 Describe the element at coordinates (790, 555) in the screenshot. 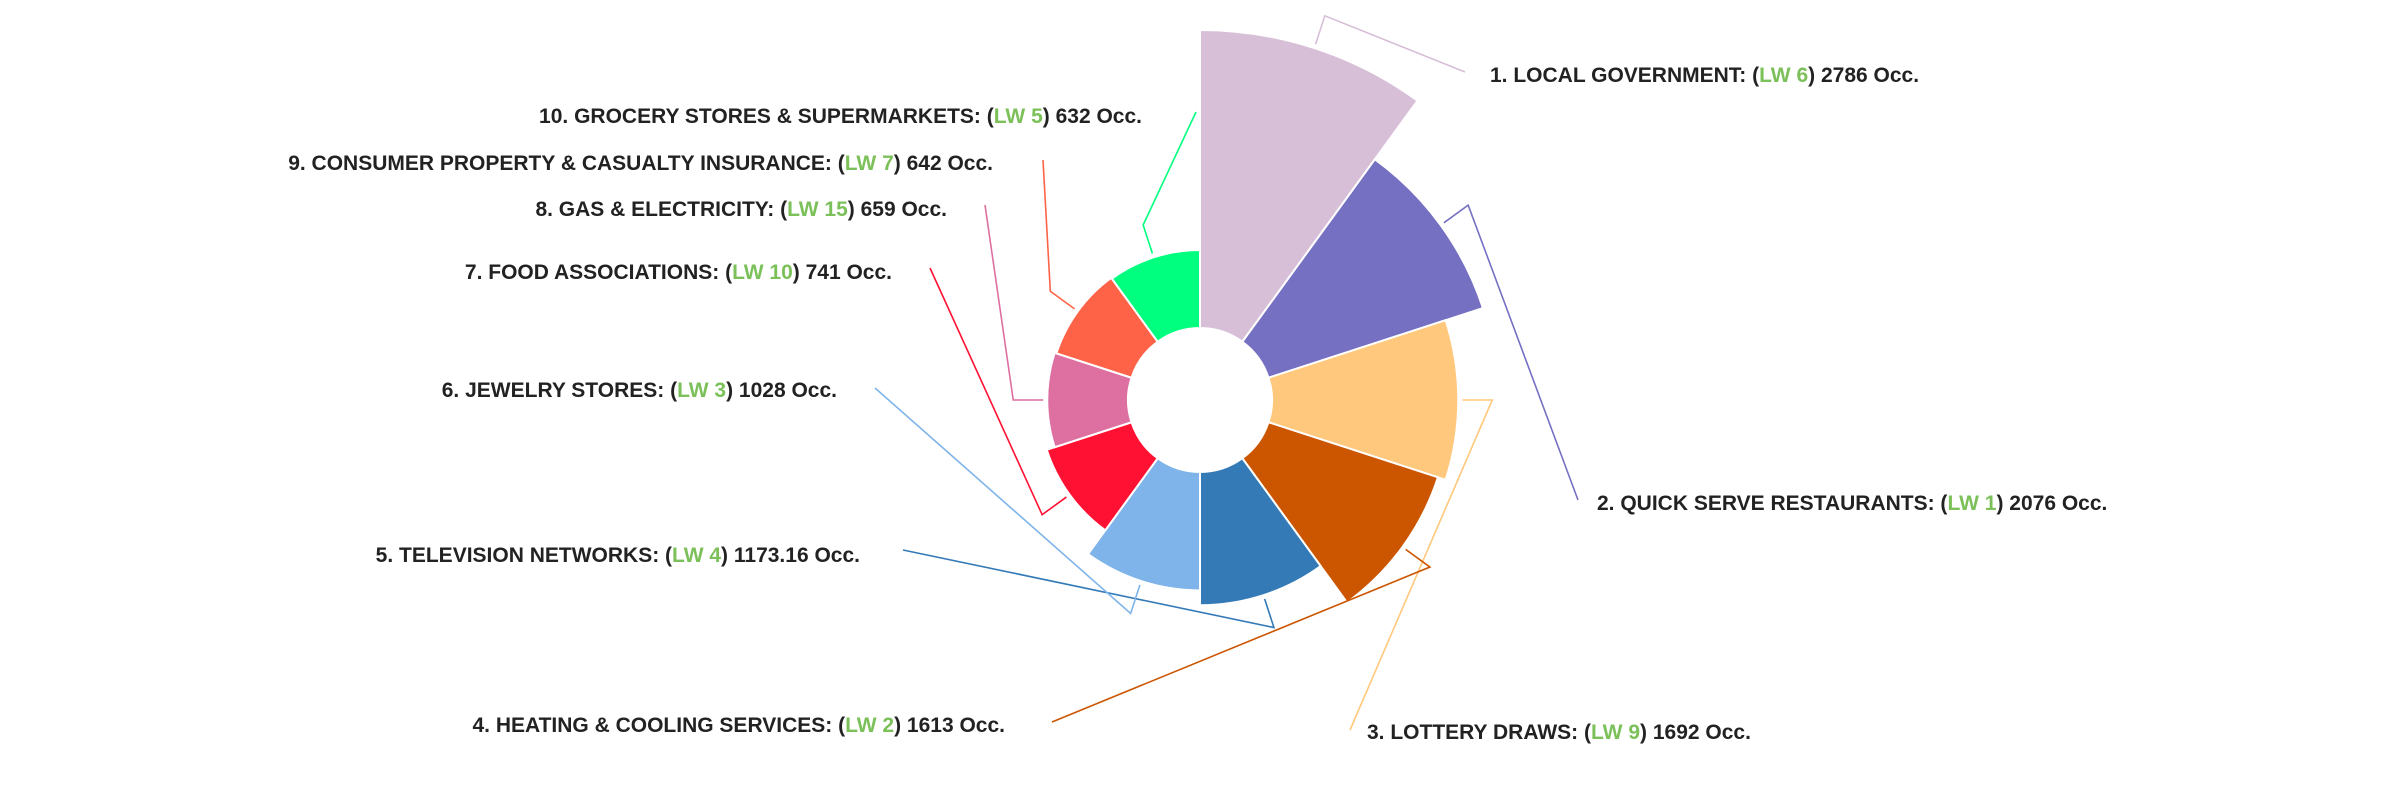

I see `slice-label-value: ) 1173.16 Occ.` at that location.